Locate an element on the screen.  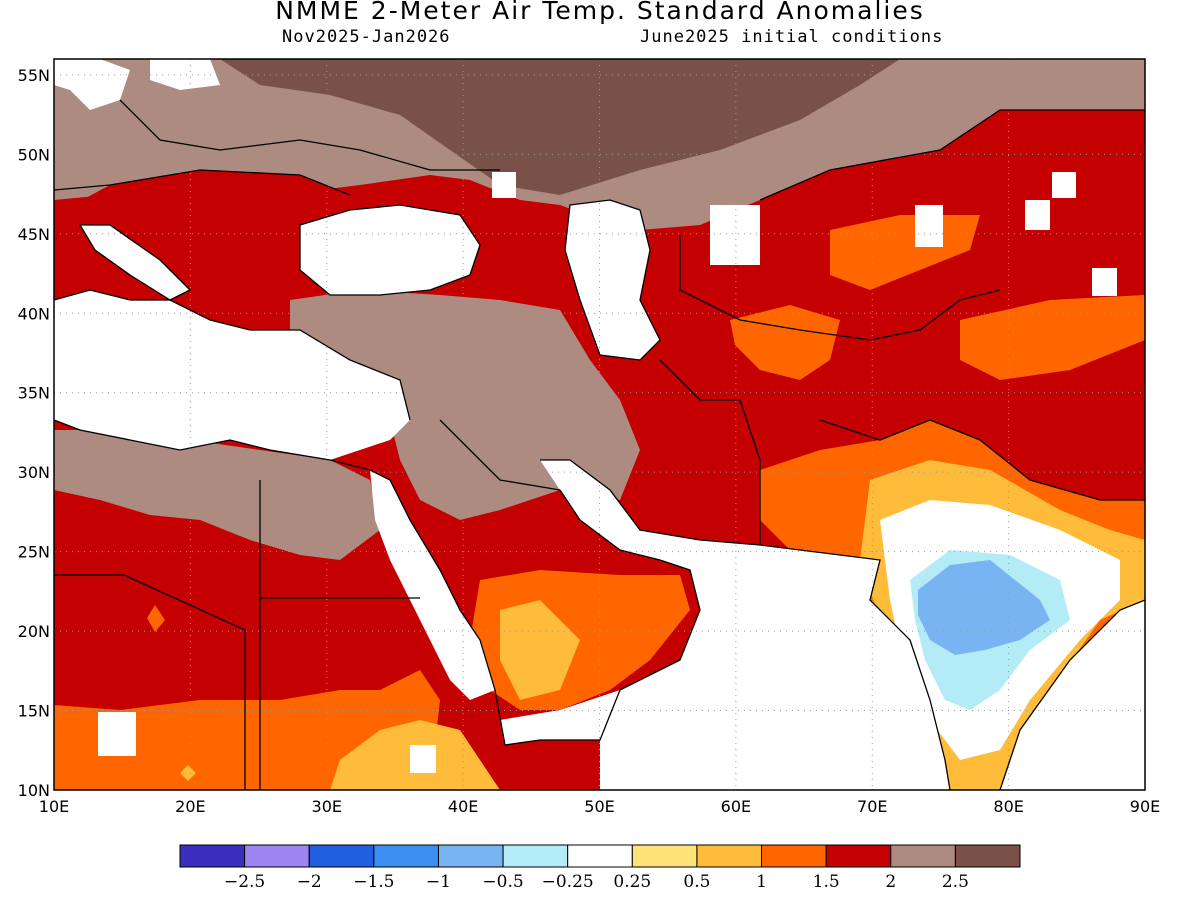
lat-tick-label: 40N is located at coordinates (34, 313).